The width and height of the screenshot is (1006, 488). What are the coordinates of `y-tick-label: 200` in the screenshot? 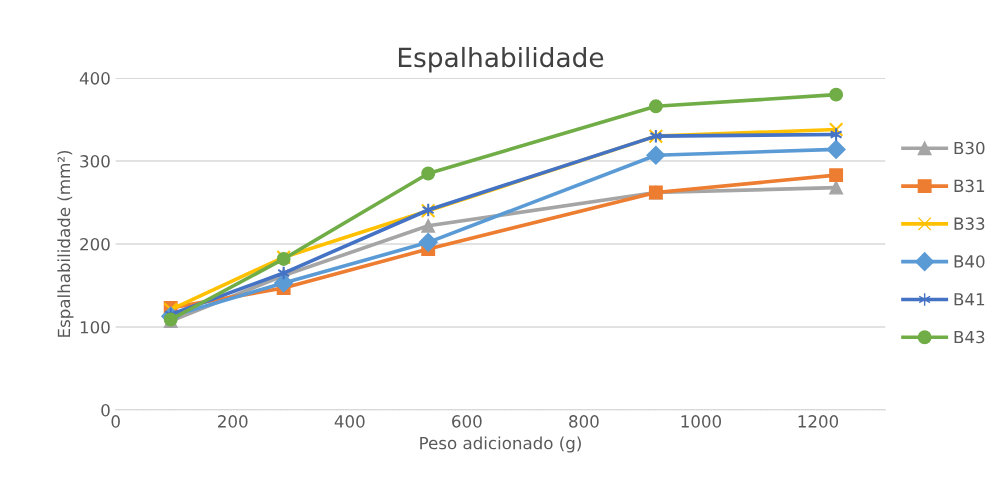 It's located at (95, 244).